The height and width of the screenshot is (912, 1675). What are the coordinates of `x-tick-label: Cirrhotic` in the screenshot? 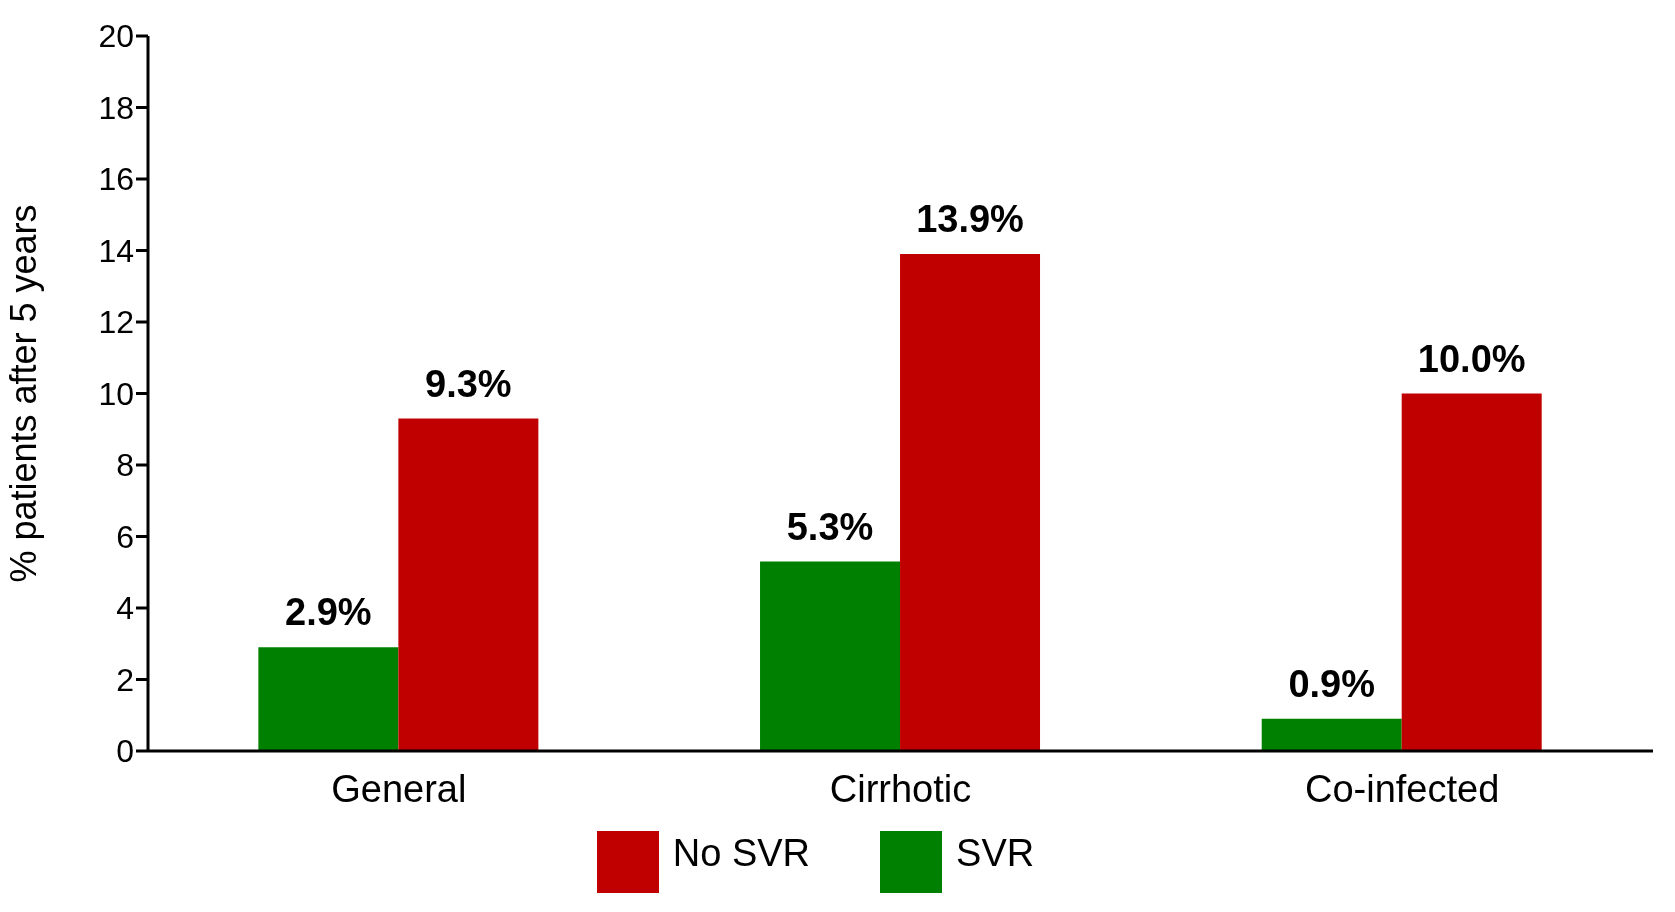 It's located at (900, 788).